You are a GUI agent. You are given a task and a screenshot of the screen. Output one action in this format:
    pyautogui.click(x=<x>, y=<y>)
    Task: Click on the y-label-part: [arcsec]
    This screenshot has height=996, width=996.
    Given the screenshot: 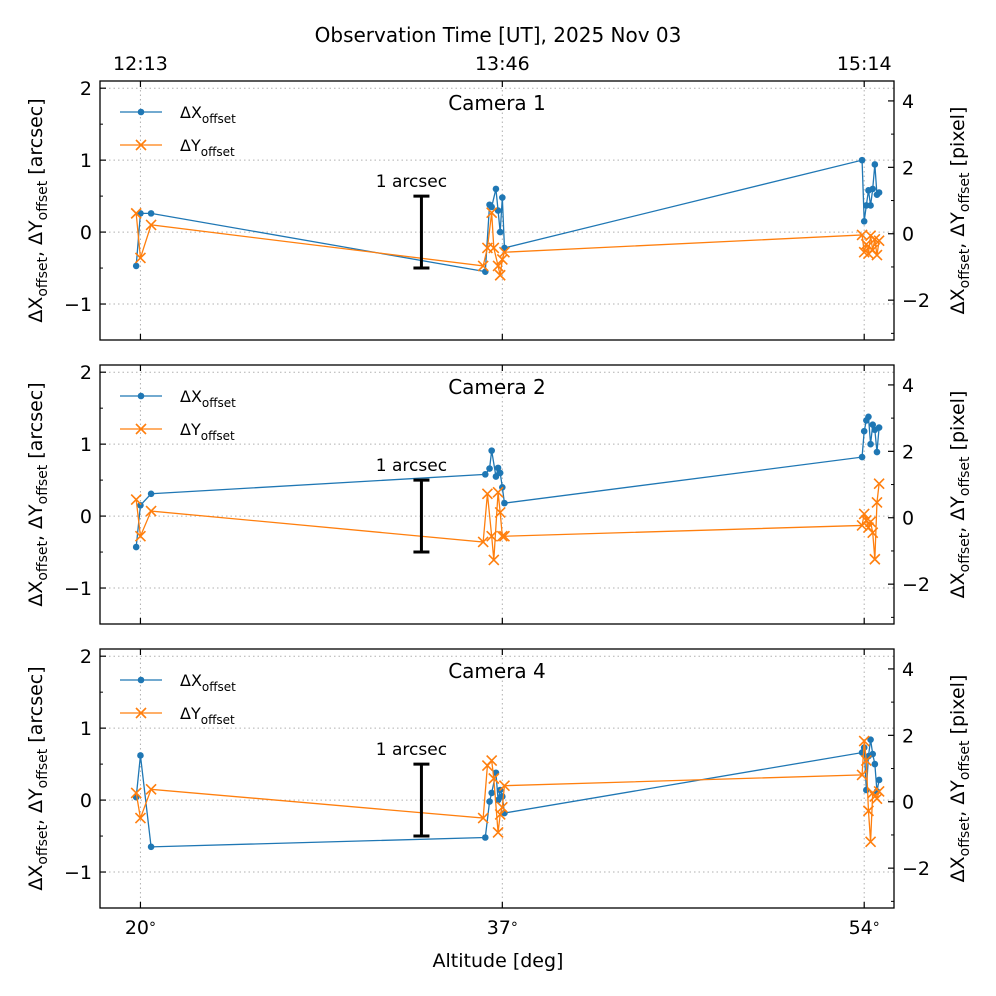 What is the action you would take?
    pyautogui.click(x=36, y=139)
    